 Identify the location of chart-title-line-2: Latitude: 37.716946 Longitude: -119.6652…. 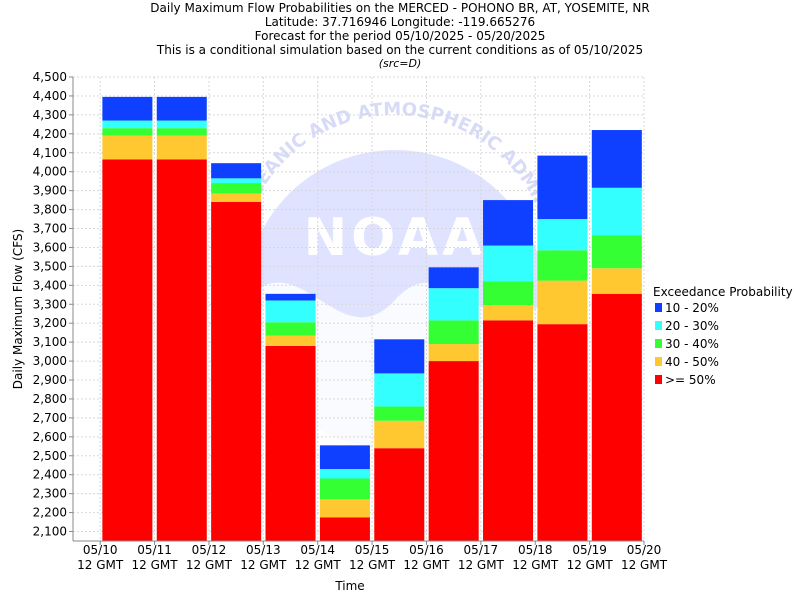
(400, 22).